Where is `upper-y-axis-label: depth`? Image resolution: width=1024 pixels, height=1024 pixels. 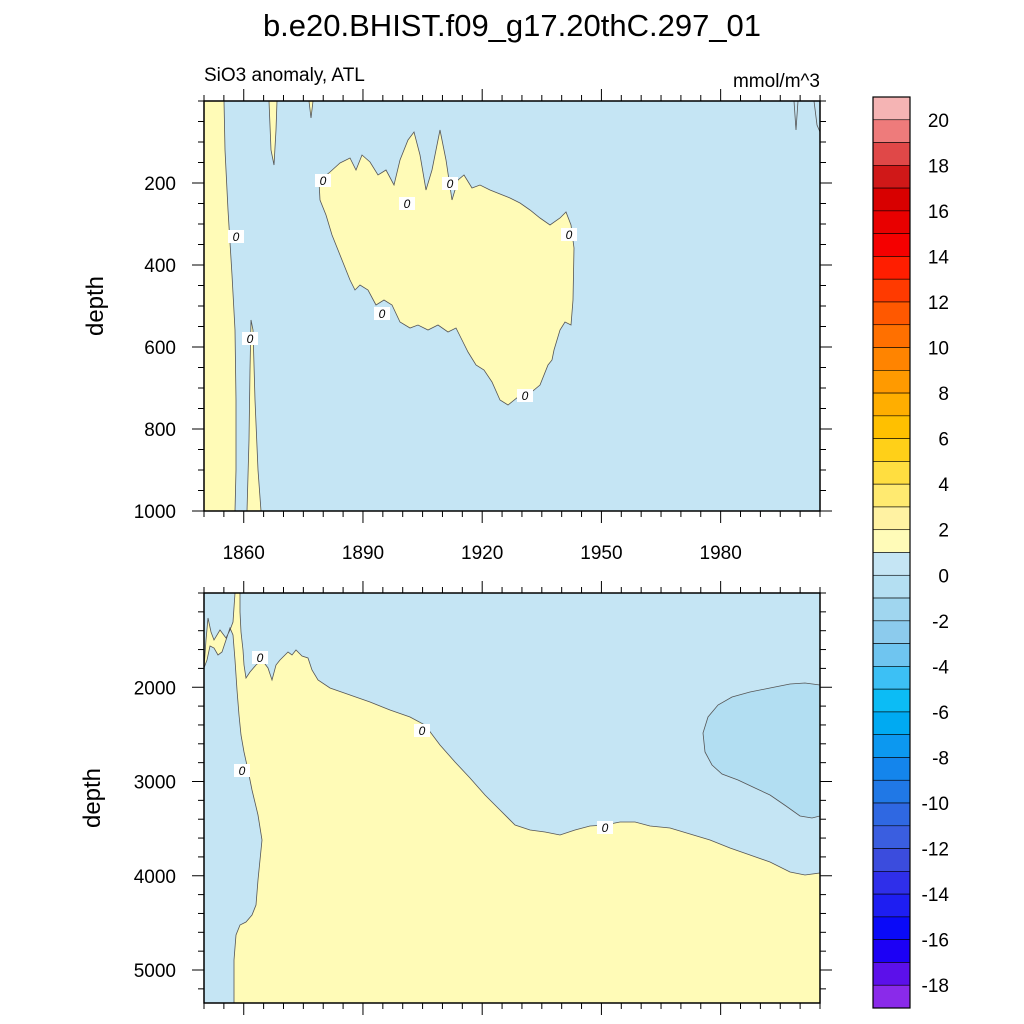 upper-y-axis-label: depth is located at coordinates (95, 306).